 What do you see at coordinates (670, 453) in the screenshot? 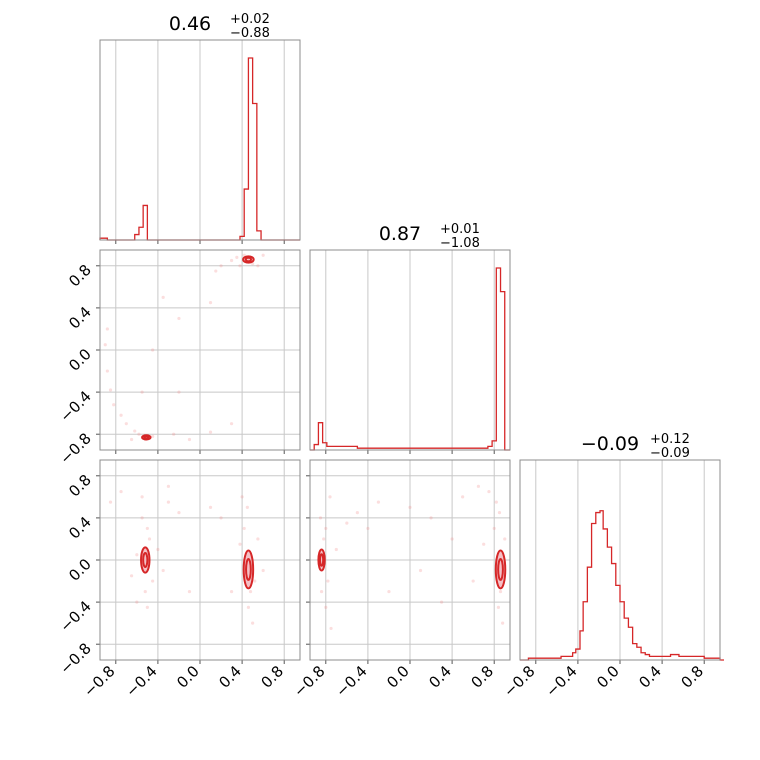
I see `panel-title-minus: −0.09` at bounding box center [670, 453].